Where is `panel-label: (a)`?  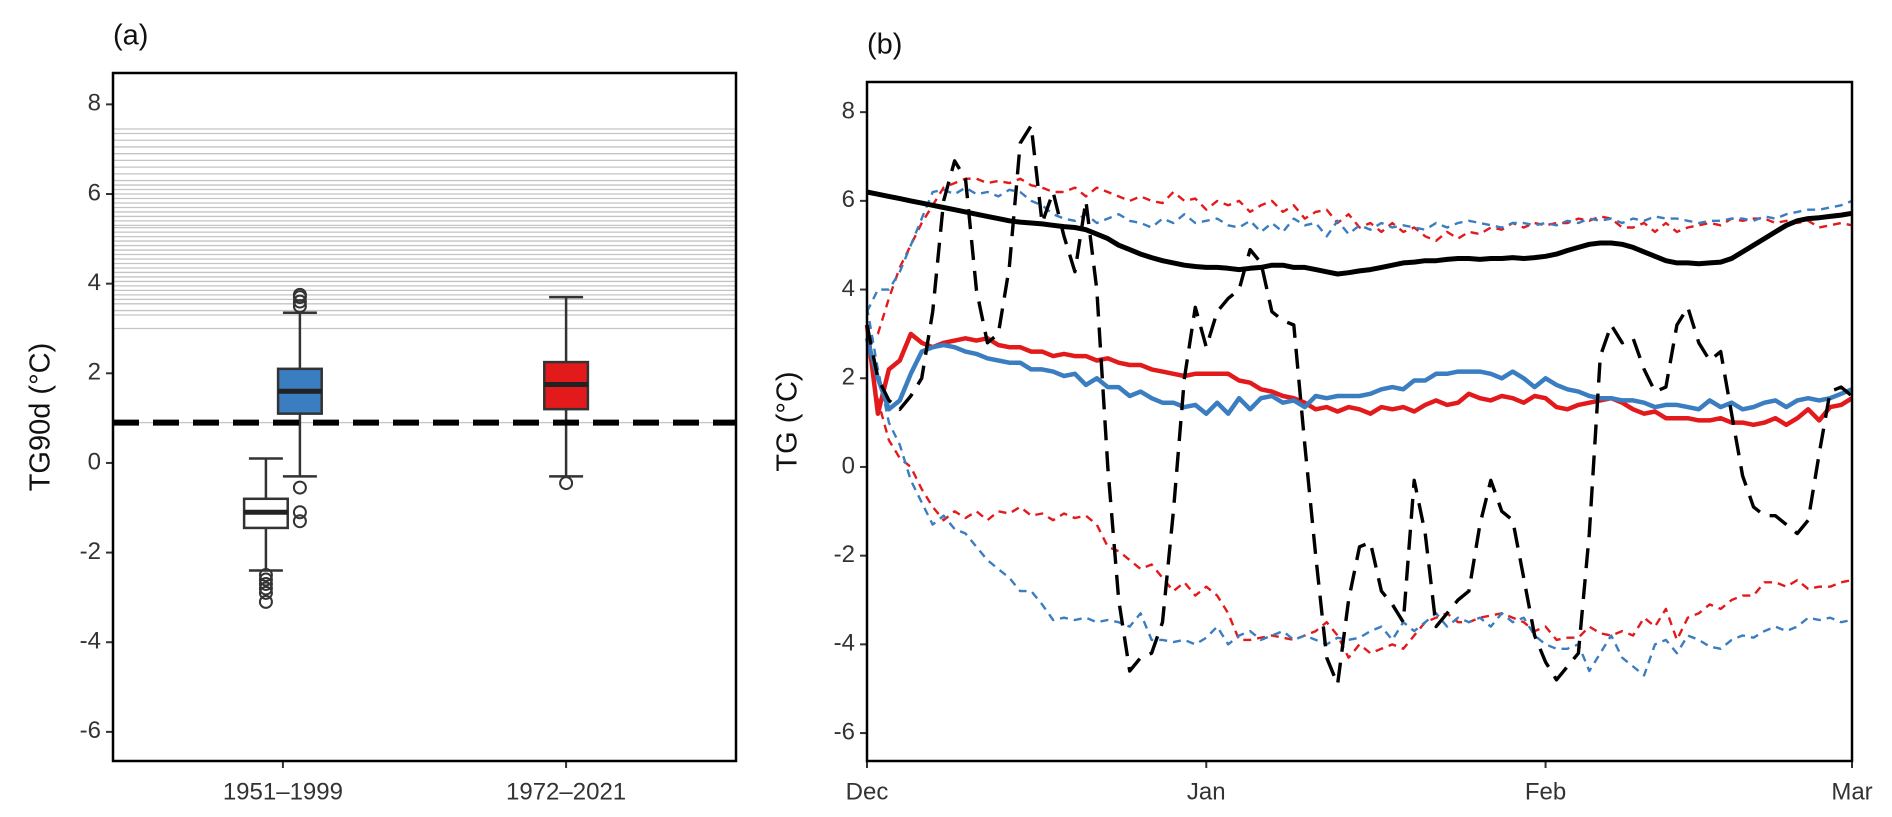 panel-label: (a) is located at coordinates (130, 36).